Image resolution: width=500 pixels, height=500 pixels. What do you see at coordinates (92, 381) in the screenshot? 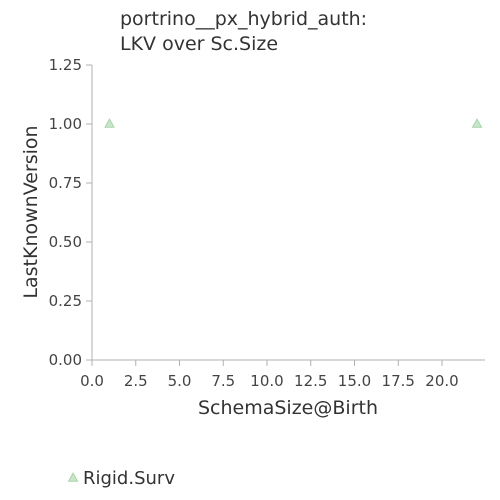
I see `x-tick-label: 0.0` at bounding box center [92, 381].